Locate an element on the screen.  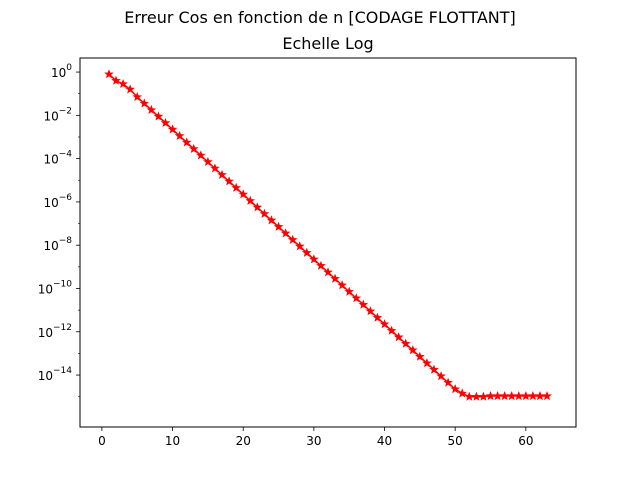
y-tick-label: 10⁻¹² is located at coordinates (55, 331).